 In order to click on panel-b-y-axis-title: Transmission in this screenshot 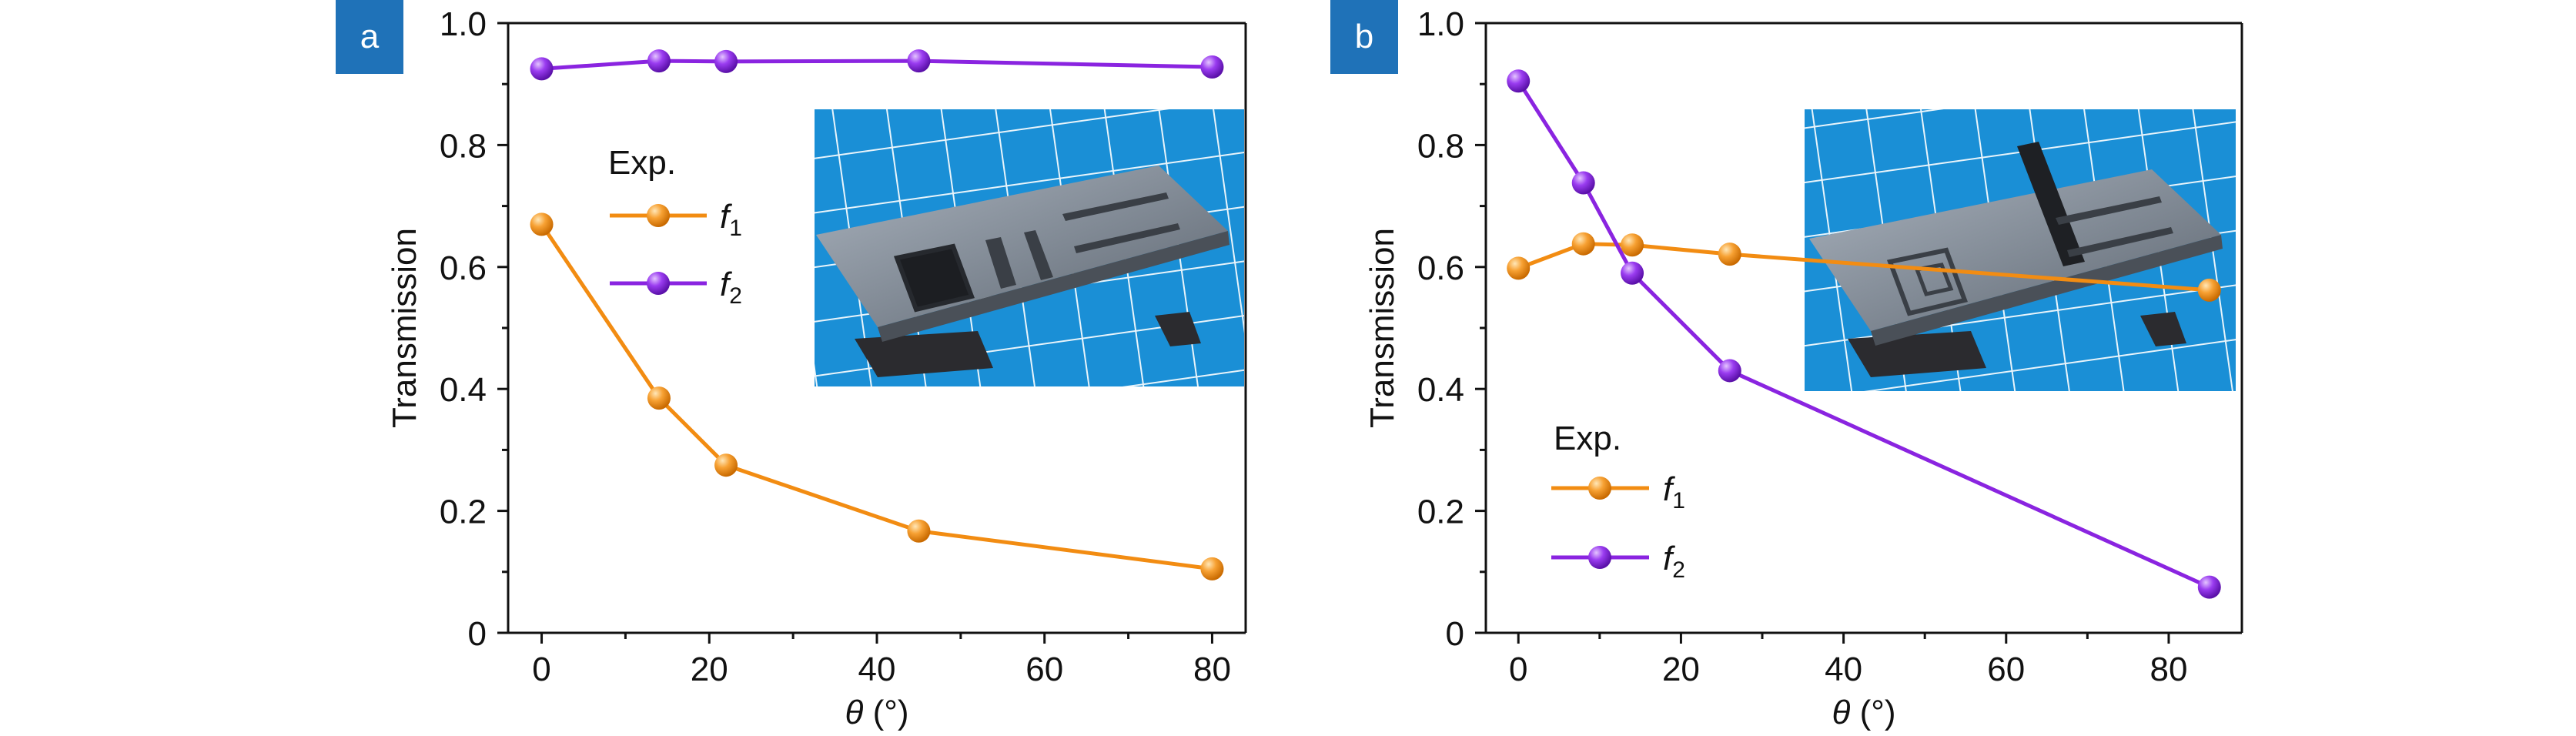, I will do `click(1382, 328)`.